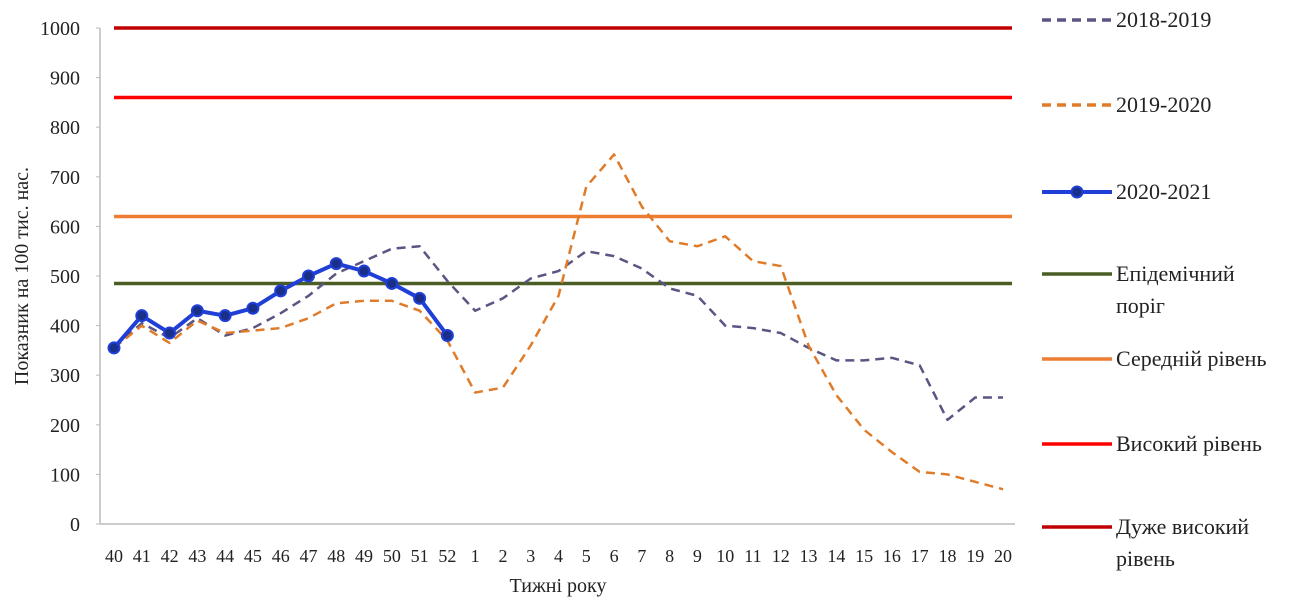  I want to click on x-tick-label: 48, so click(336, 556).